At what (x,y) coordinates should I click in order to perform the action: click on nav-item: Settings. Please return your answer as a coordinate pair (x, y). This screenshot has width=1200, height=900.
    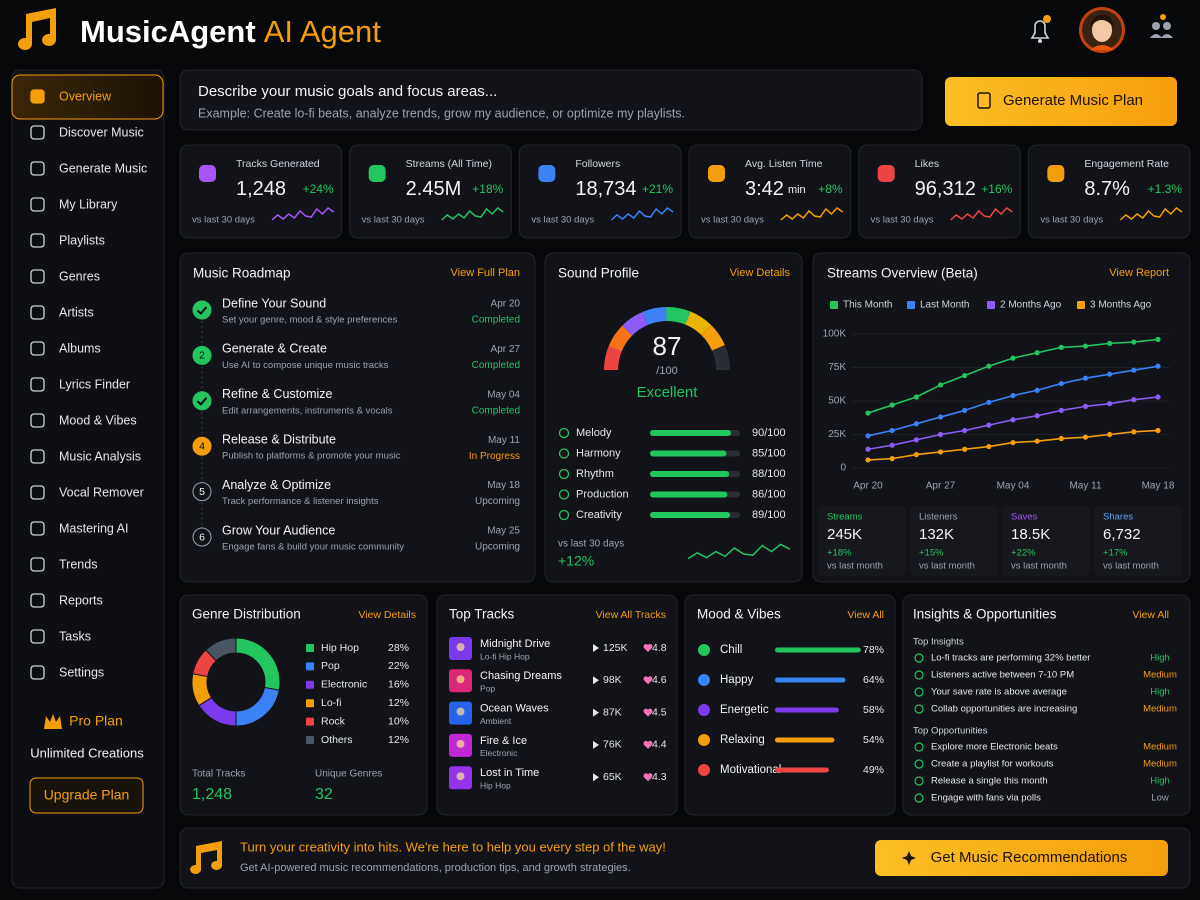
    Looking at the image, I should click on (81, 672).